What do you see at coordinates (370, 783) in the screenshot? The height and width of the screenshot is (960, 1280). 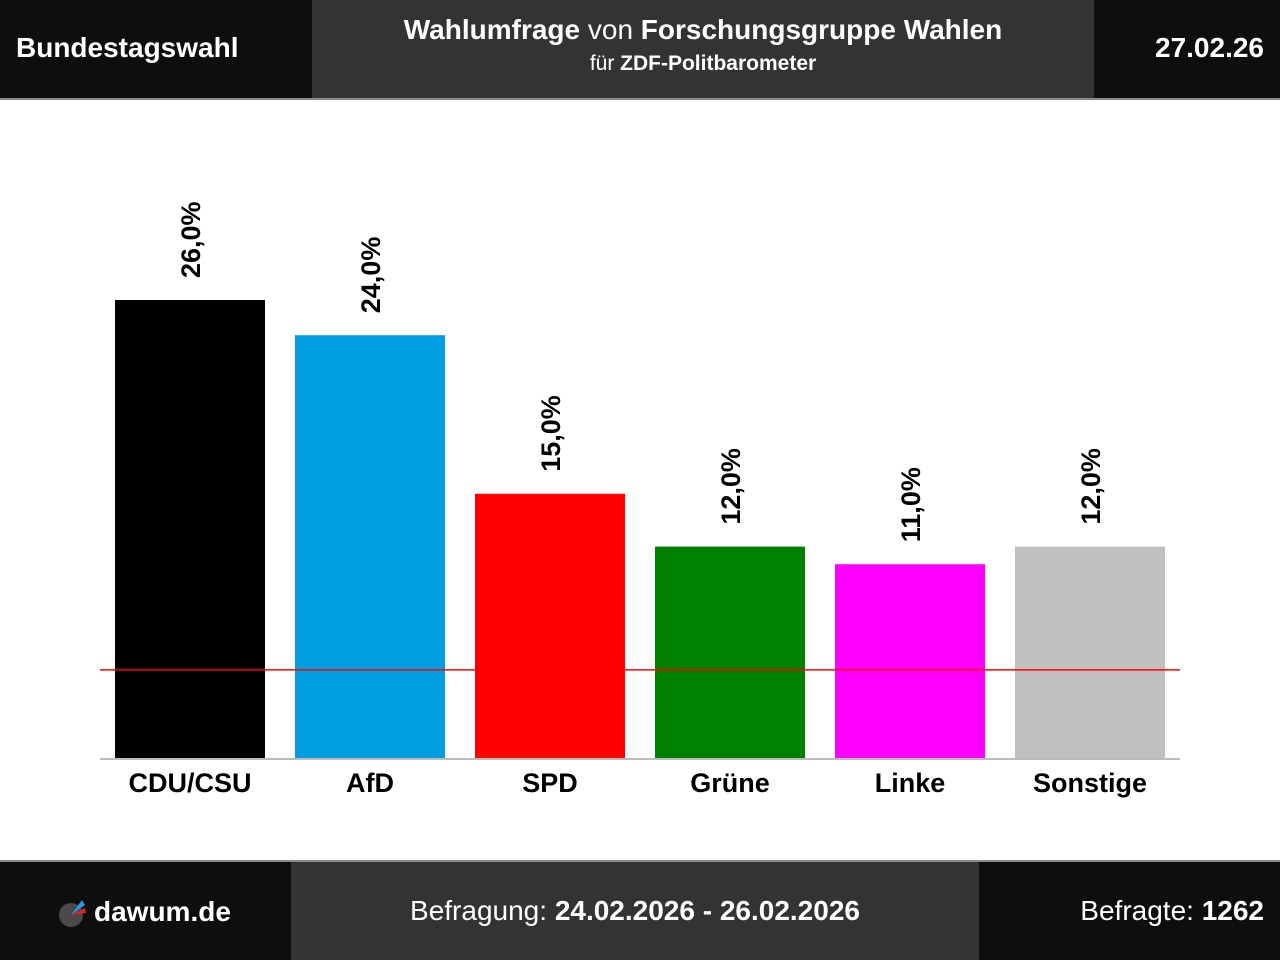 I see `category-label: AfD` at bounding box center [370, 783].